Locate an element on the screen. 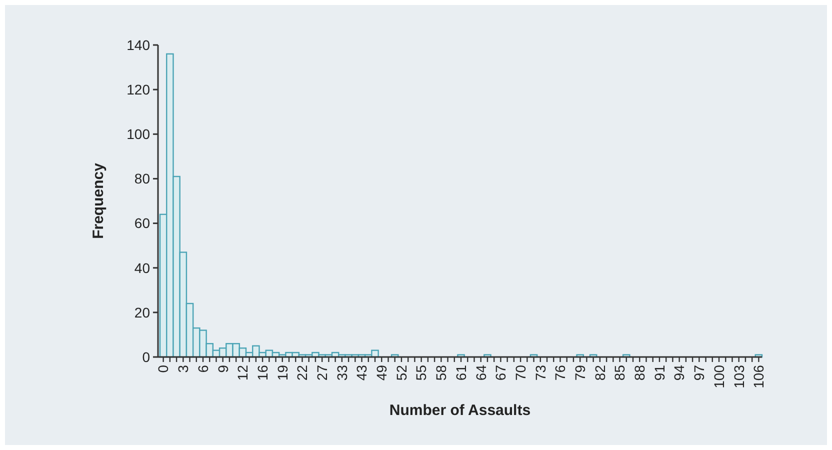  x-tick-label: 100 is located at coordinates (718, 376).